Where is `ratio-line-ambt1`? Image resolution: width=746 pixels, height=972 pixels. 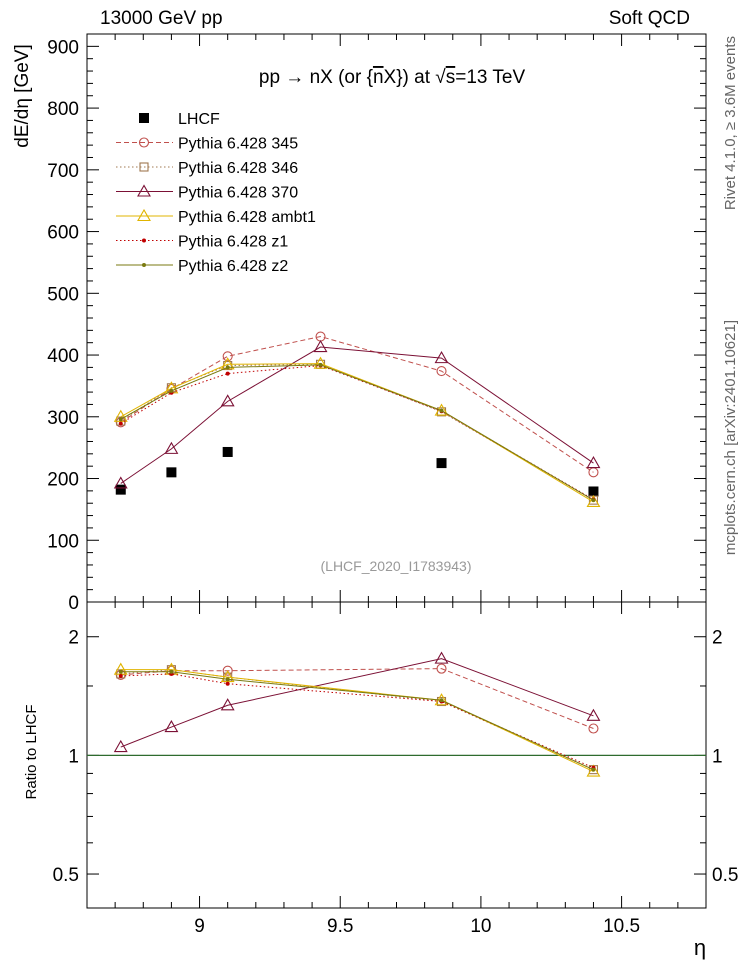
ratio-line-ambt1 is located at coordinates (357, 720).